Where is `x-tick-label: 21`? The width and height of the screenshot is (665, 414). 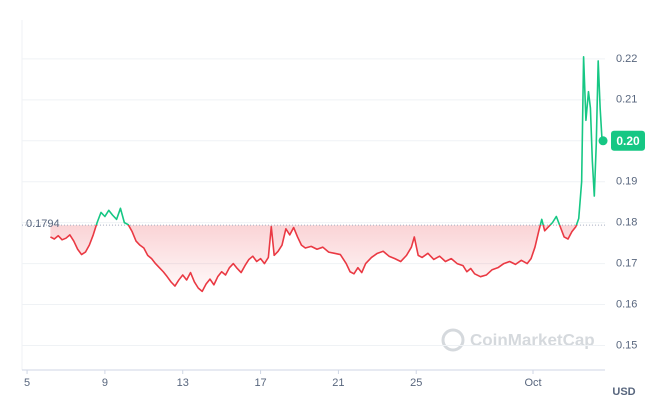 x-tick-label: 21 is located at coordinates (338, 383).